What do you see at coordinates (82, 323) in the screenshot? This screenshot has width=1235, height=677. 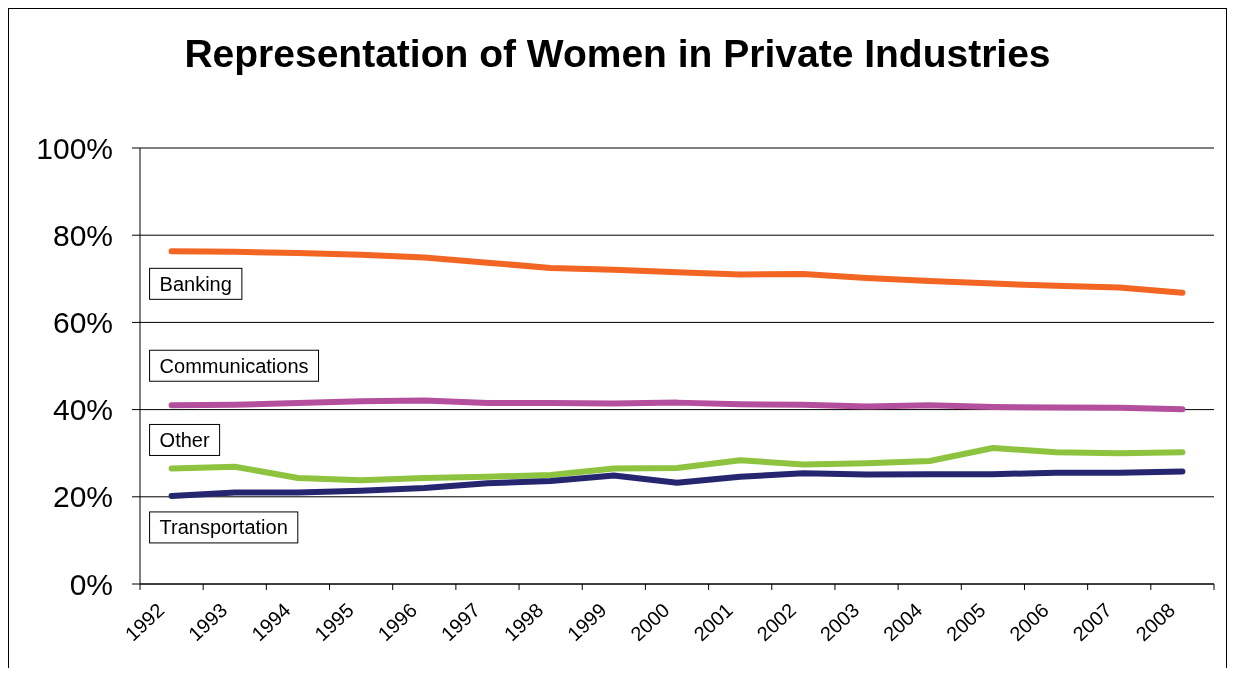 I see `y-tick-label: 60%` at bounding box center [82, 323].